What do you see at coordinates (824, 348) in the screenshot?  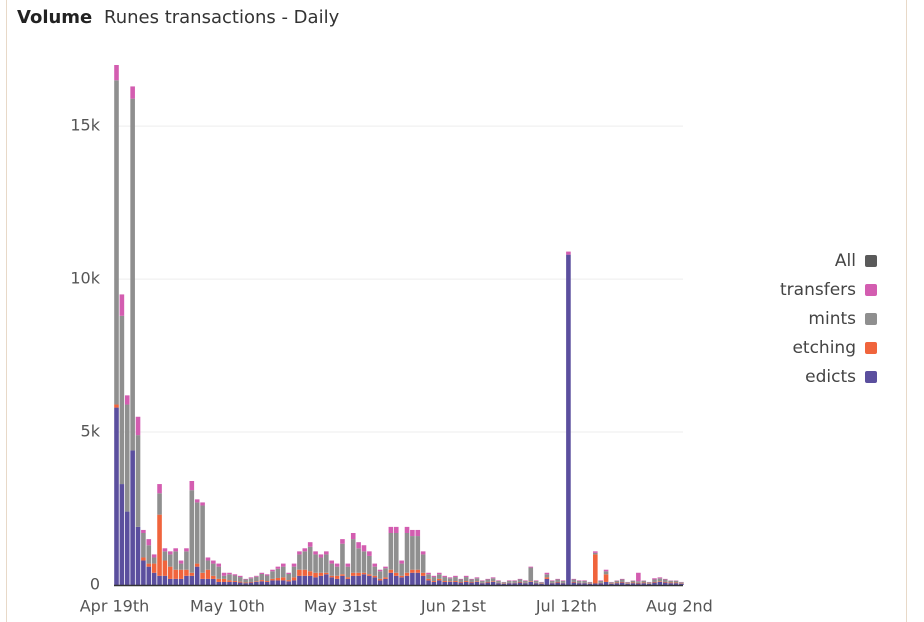 I see `legend-label: etching` at bounding box center [824, 348].